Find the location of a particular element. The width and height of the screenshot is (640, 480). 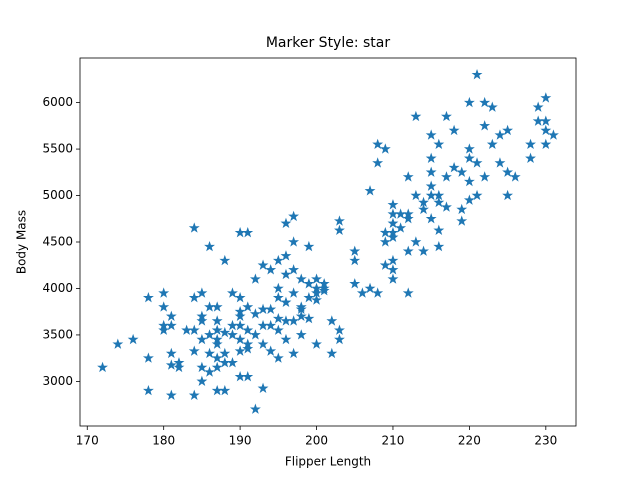

y-tick-label: 4500 is located at coordinates (57, 242).